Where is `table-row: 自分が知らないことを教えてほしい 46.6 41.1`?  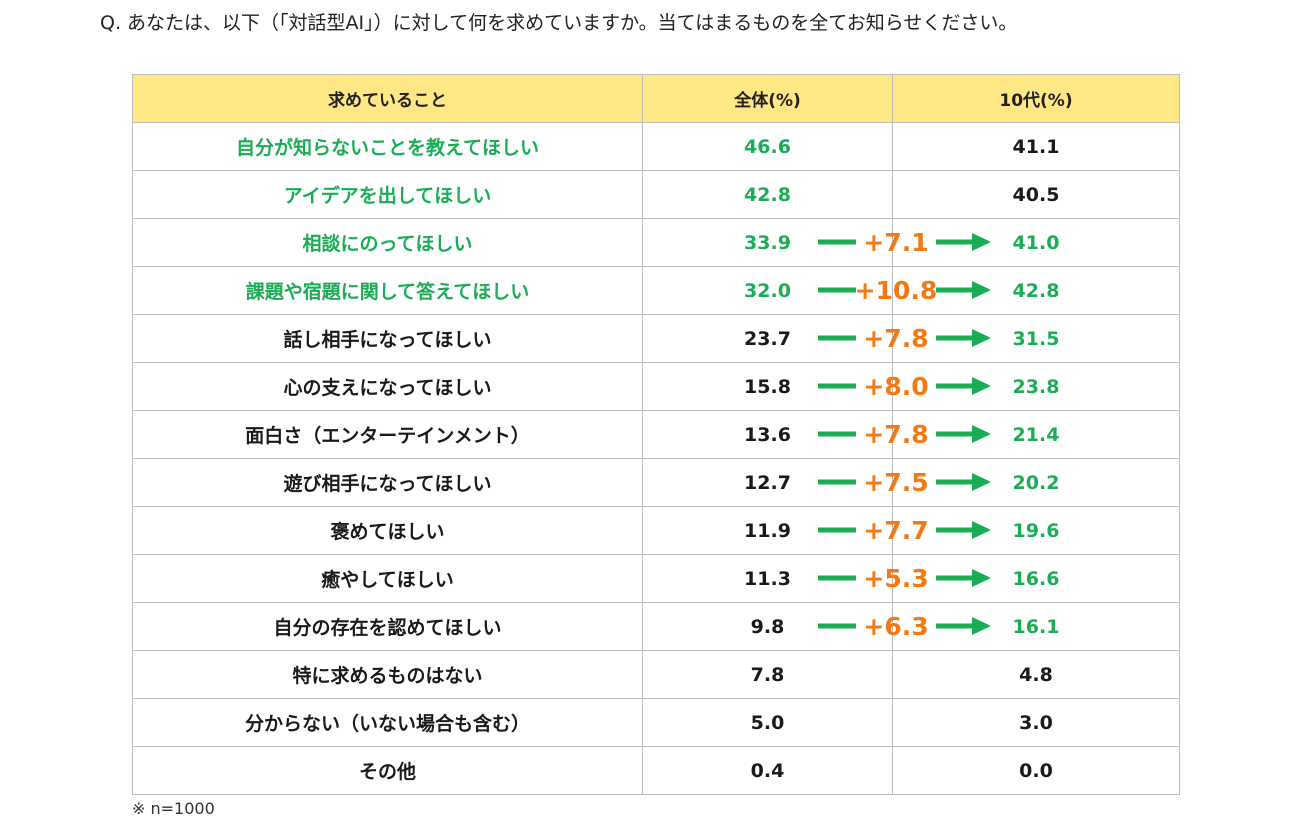
table-row: 自分が知らないことを教えてほしい 46.6 41.1 is located at coordinates (656, 146).